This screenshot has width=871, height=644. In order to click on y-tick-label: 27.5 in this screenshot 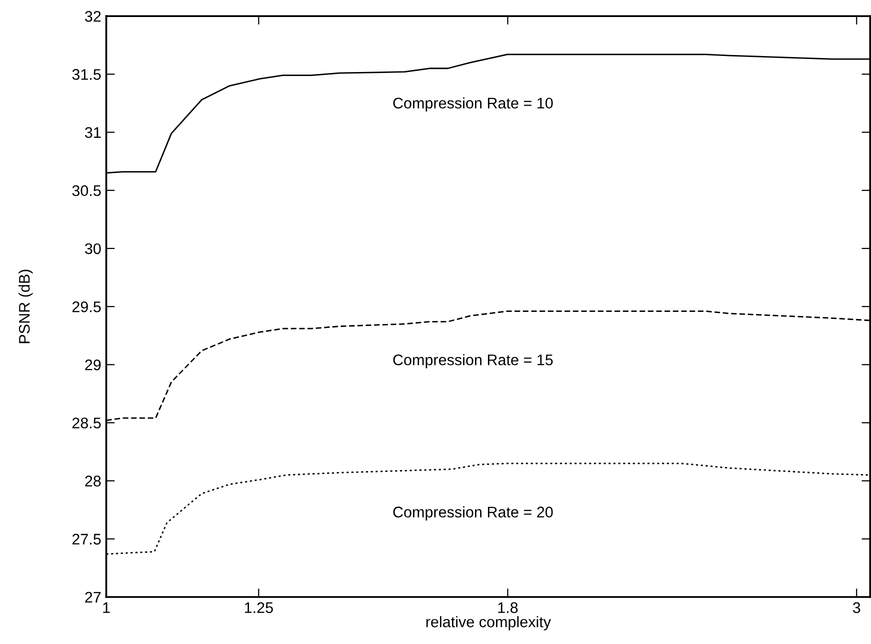, I will do `click(86, 539)`.